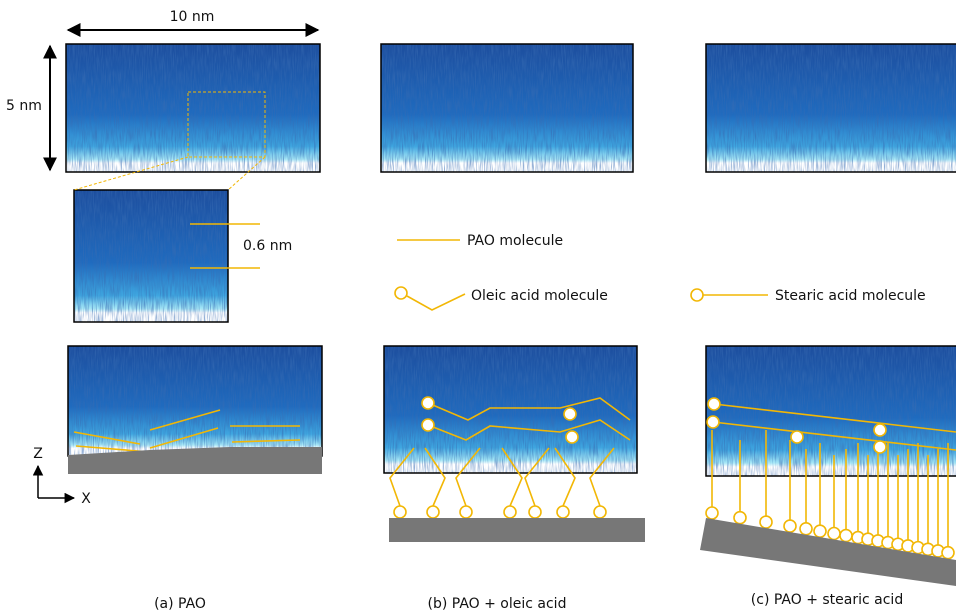 The image size is (956, 616). What do you see at coordinates (539, 296) in the screenshot?
I see `legend-oleic: Oleic acid molecule` at bounding box center [539, 296].